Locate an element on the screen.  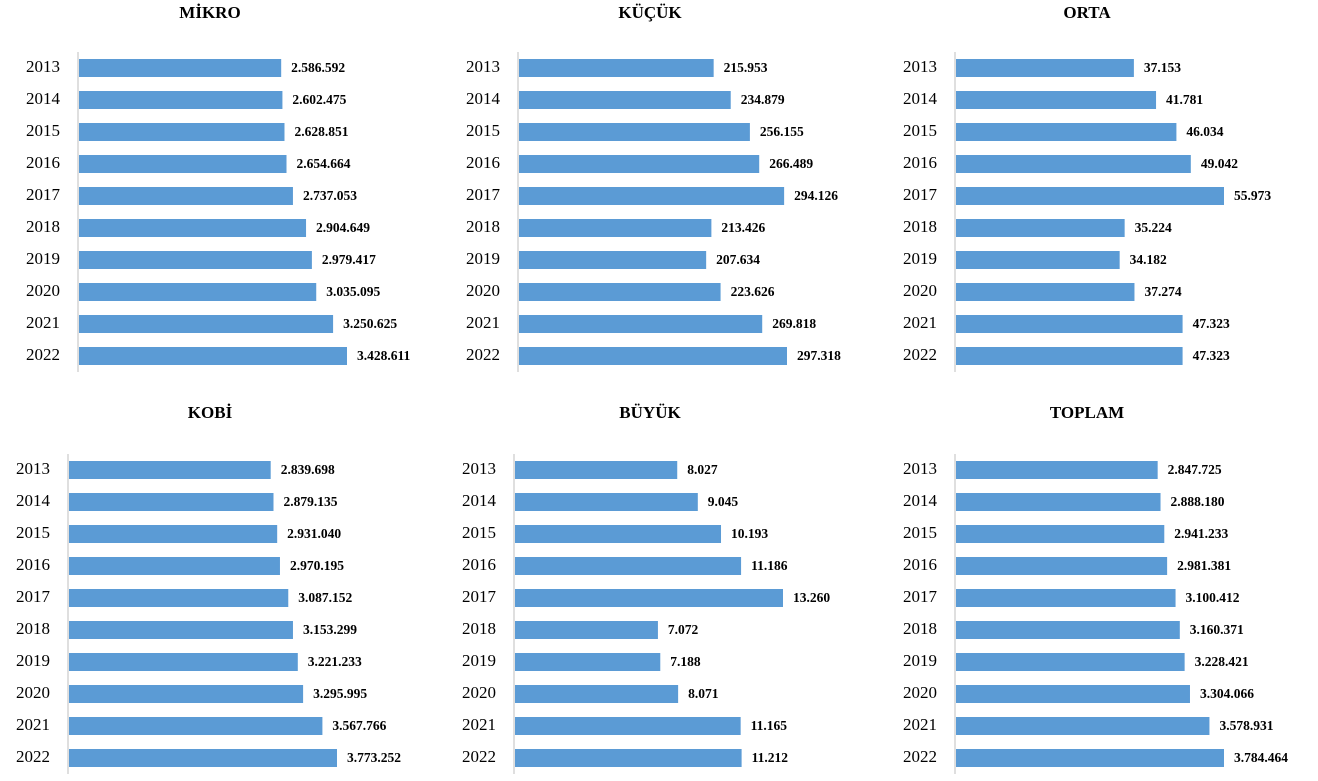
value-label: 2.602.475 is located at coordinates (319, 99).